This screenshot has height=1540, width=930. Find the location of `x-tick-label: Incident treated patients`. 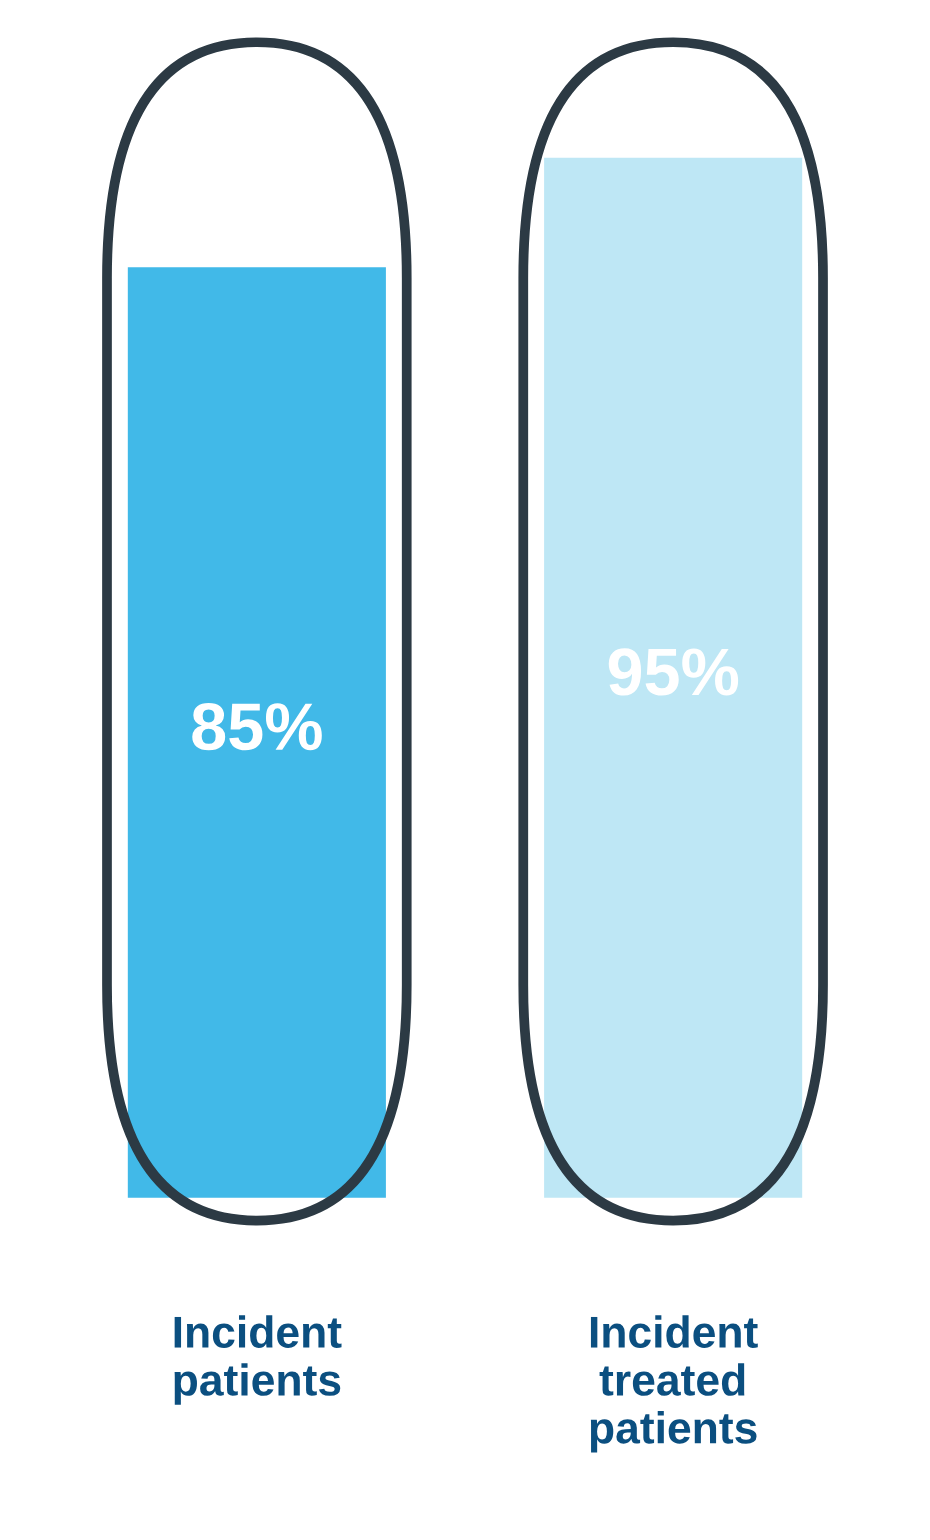

x-tick-label: Incident treated patients is located at coordinates (674, 1384).